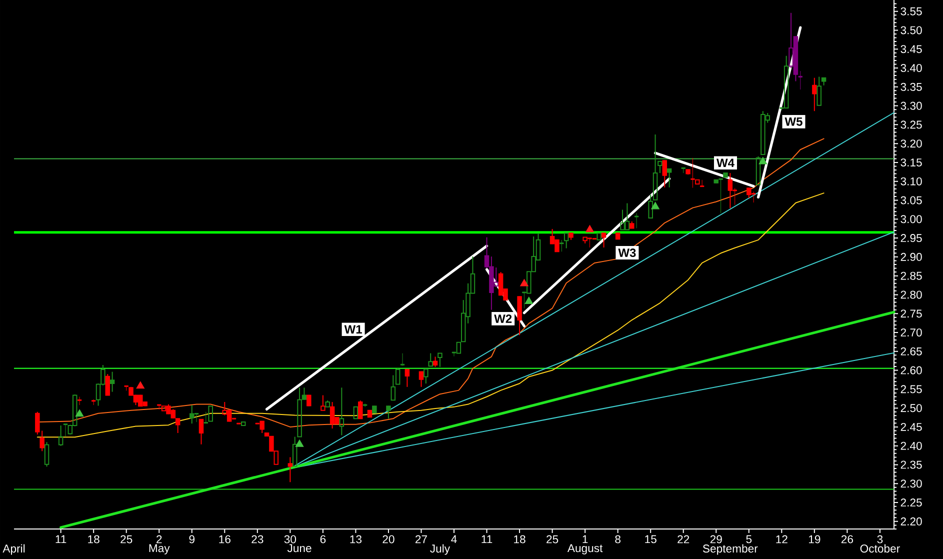 The height and width of the screenshot is (559, 943). Describe the element at coordinates (911, 389) in the screenshot. I see `y-tick-label: 2.55` at that location.